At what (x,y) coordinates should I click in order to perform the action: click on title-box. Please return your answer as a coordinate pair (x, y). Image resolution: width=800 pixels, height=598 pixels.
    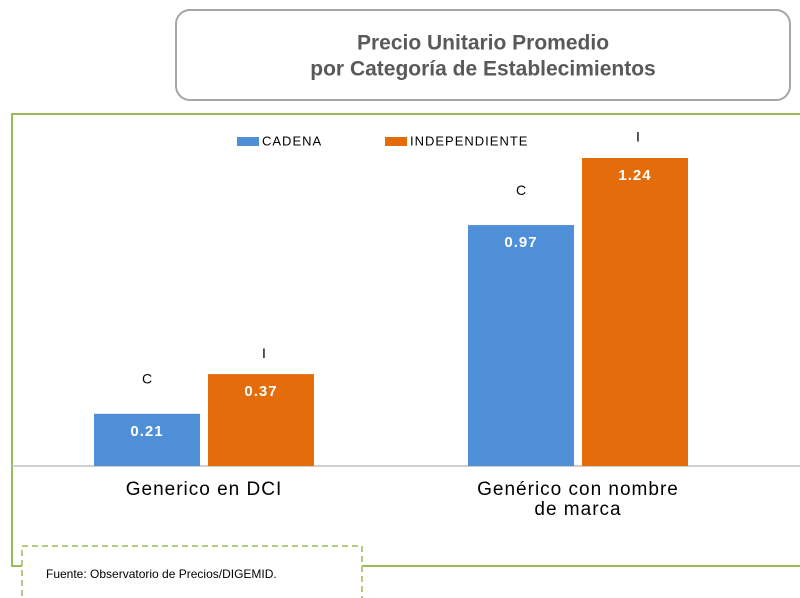
    Looking at the image, I should click on (483, 55).